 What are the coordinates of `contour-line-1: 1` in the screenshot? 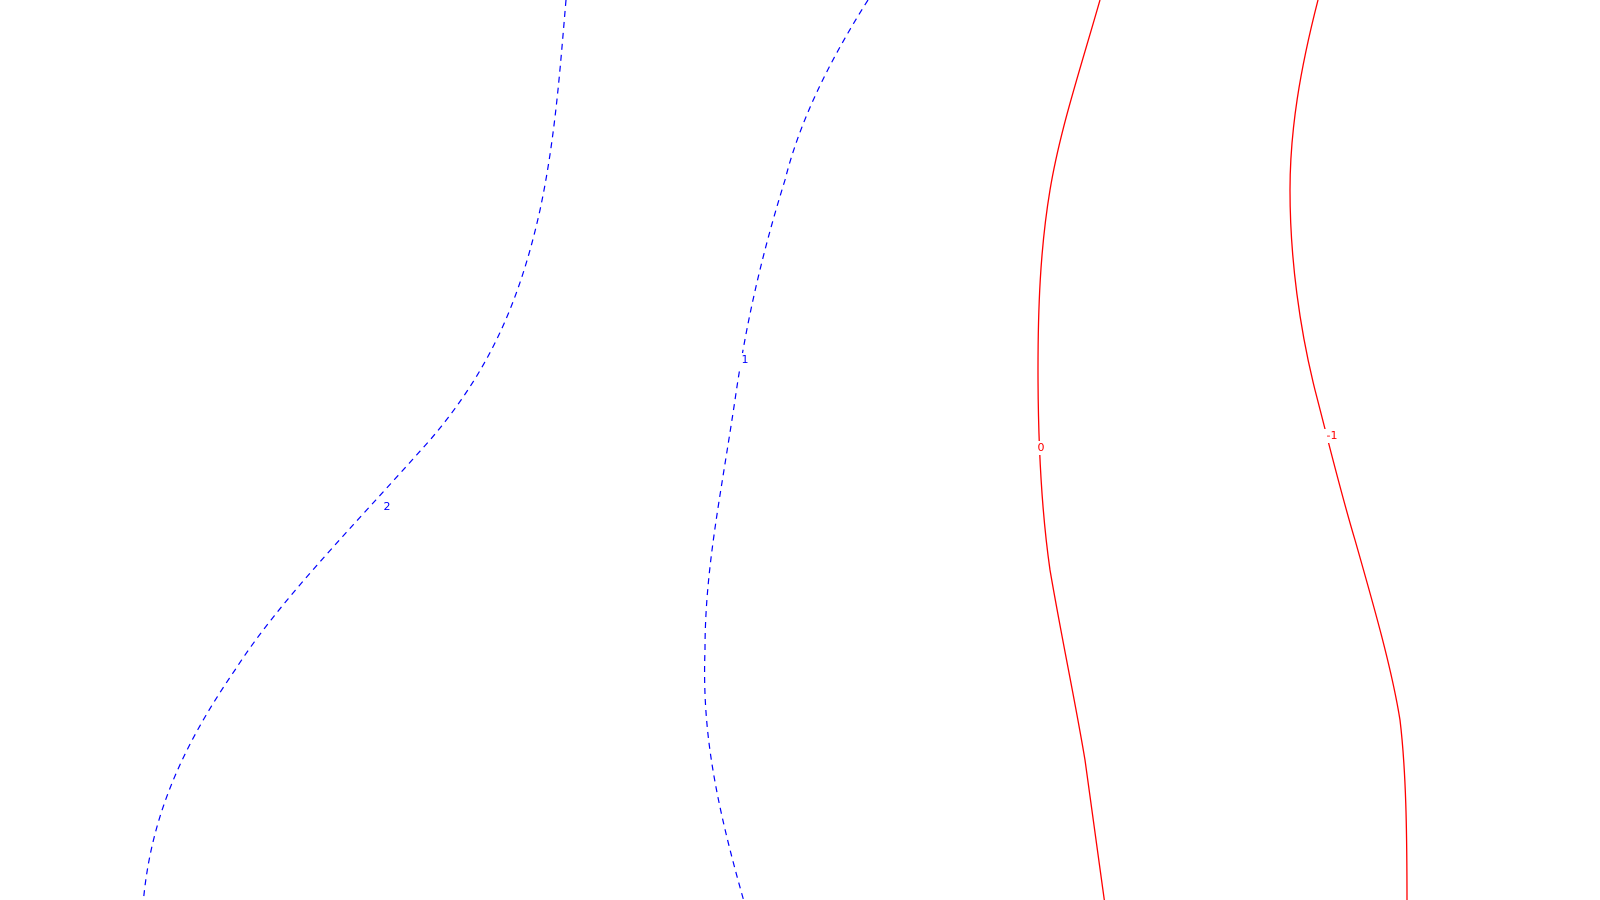 It's located at (786, 450).